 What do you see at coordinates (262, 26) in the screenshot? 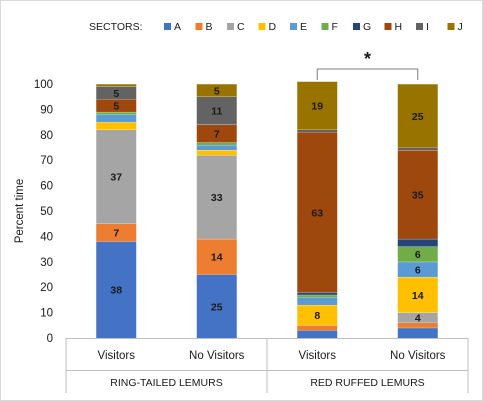
I see `legend-swatch-d` at bounding box center [262, 26].